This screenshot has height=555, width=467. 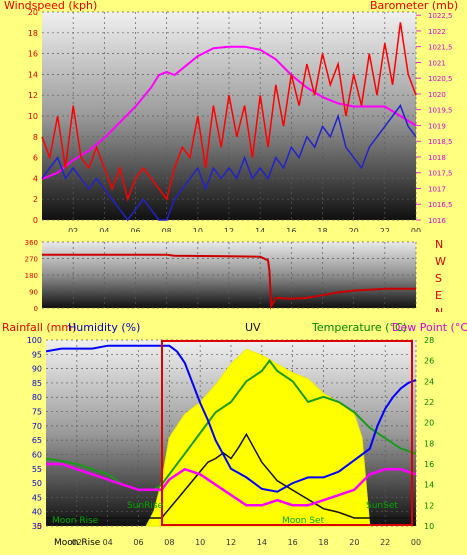 What do you see at coordinates (385, 229) in the screenshot?
I see `x-tick-label: 22` at bounding box center [385, 229].